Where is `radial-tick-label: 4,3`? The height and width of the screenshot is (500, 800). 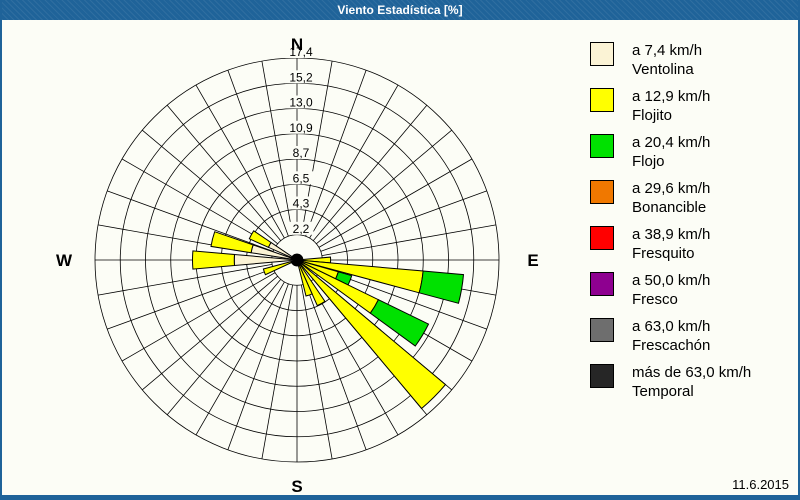
radial-tick-label: 4,3 is located at coordinates (301, 204).